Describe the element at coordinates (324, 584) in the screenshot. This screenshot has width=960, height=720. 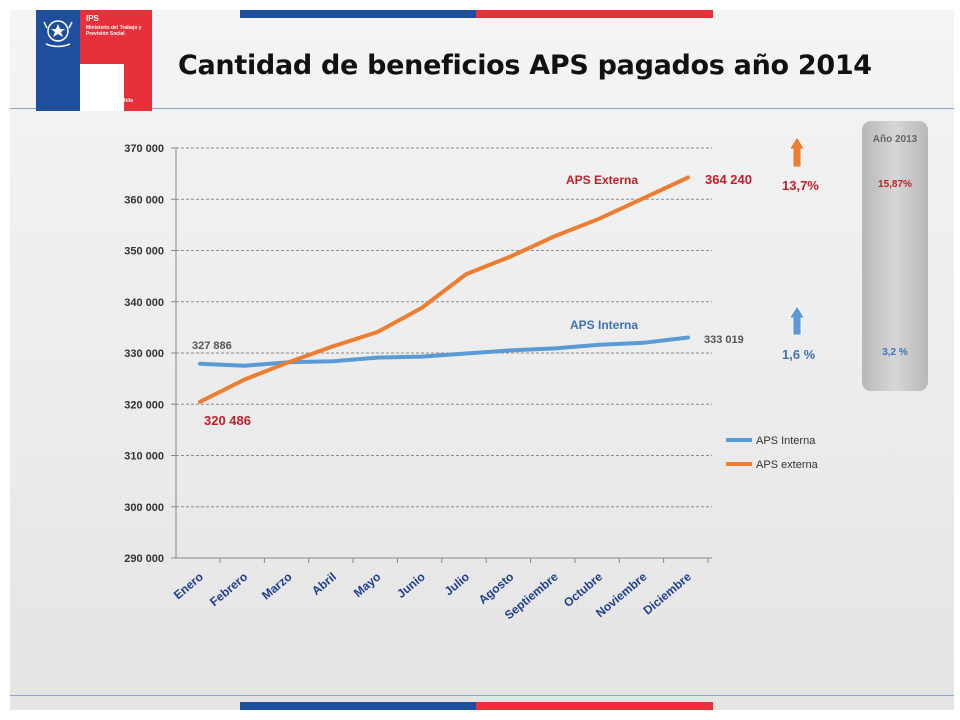
I see `x-tick-label: Abril` at that location.